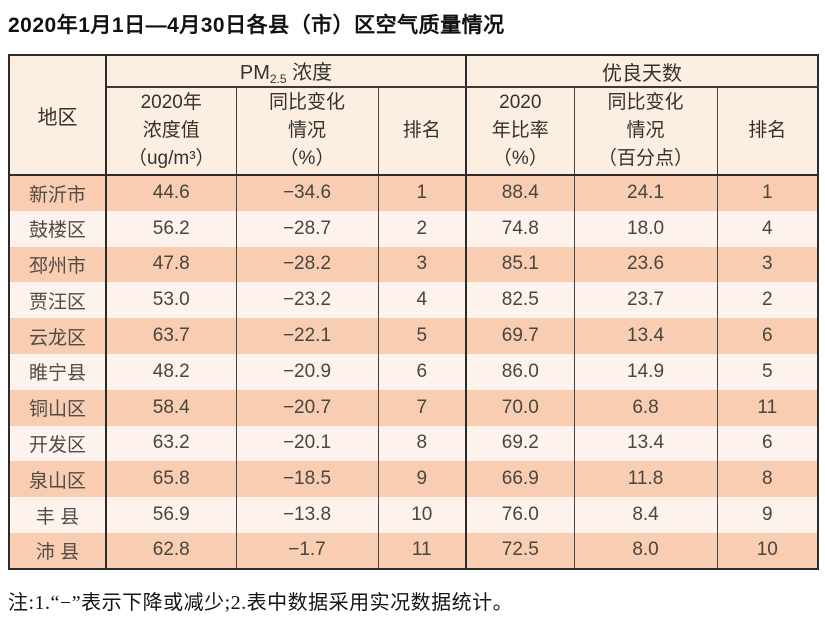 Image resolution: width=825 pixels, height=620 pixels. I want to click on pm-rank-cell: 10, so click(423, 515).